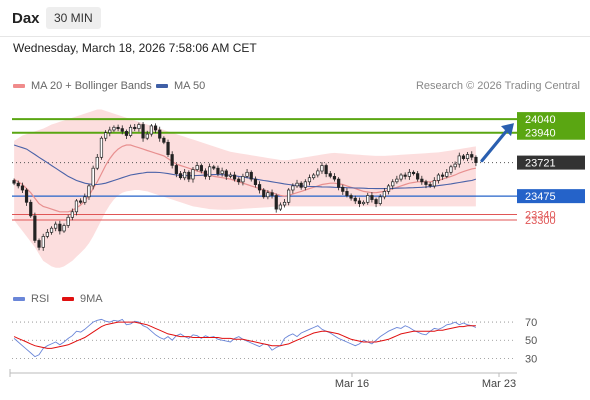 The height and width of the screenshot is (400, 590). I want to click on price-label-24040: 24040, so click(540, 120).